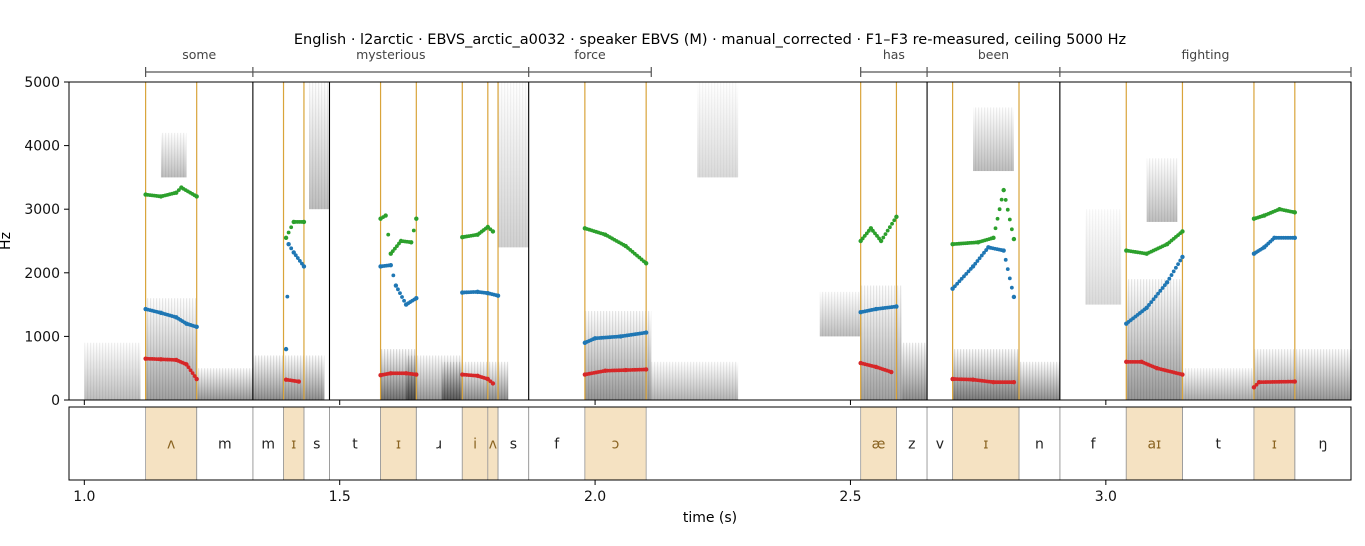  What do you see at coordinates (850, 497) in the screenshot?
I see `x-tick-label: 2.5` at bounding box center [850, 497].